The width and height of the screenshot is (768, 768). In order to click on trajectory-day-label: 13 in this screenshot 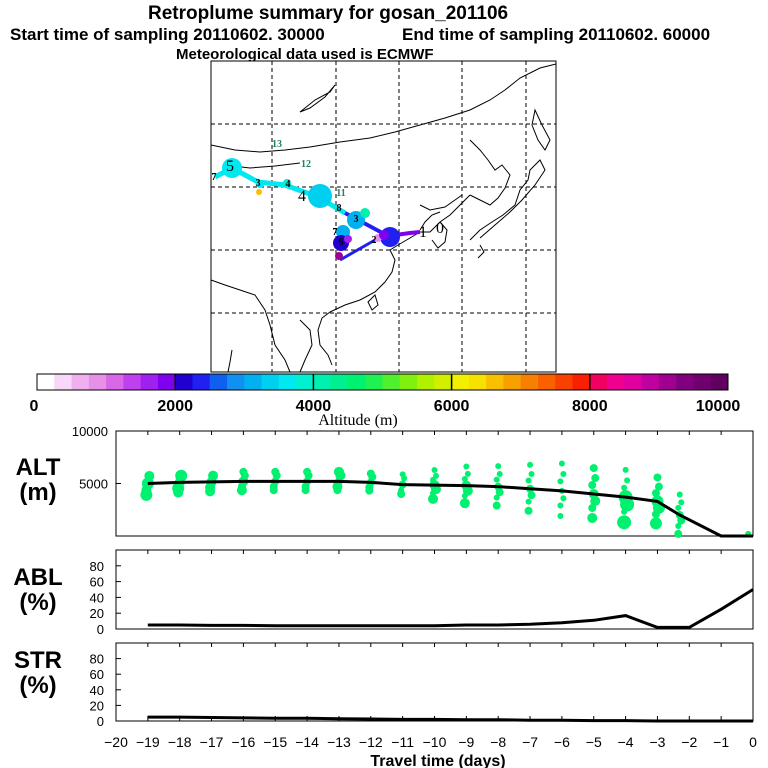, I will do `click(277, 144)`.